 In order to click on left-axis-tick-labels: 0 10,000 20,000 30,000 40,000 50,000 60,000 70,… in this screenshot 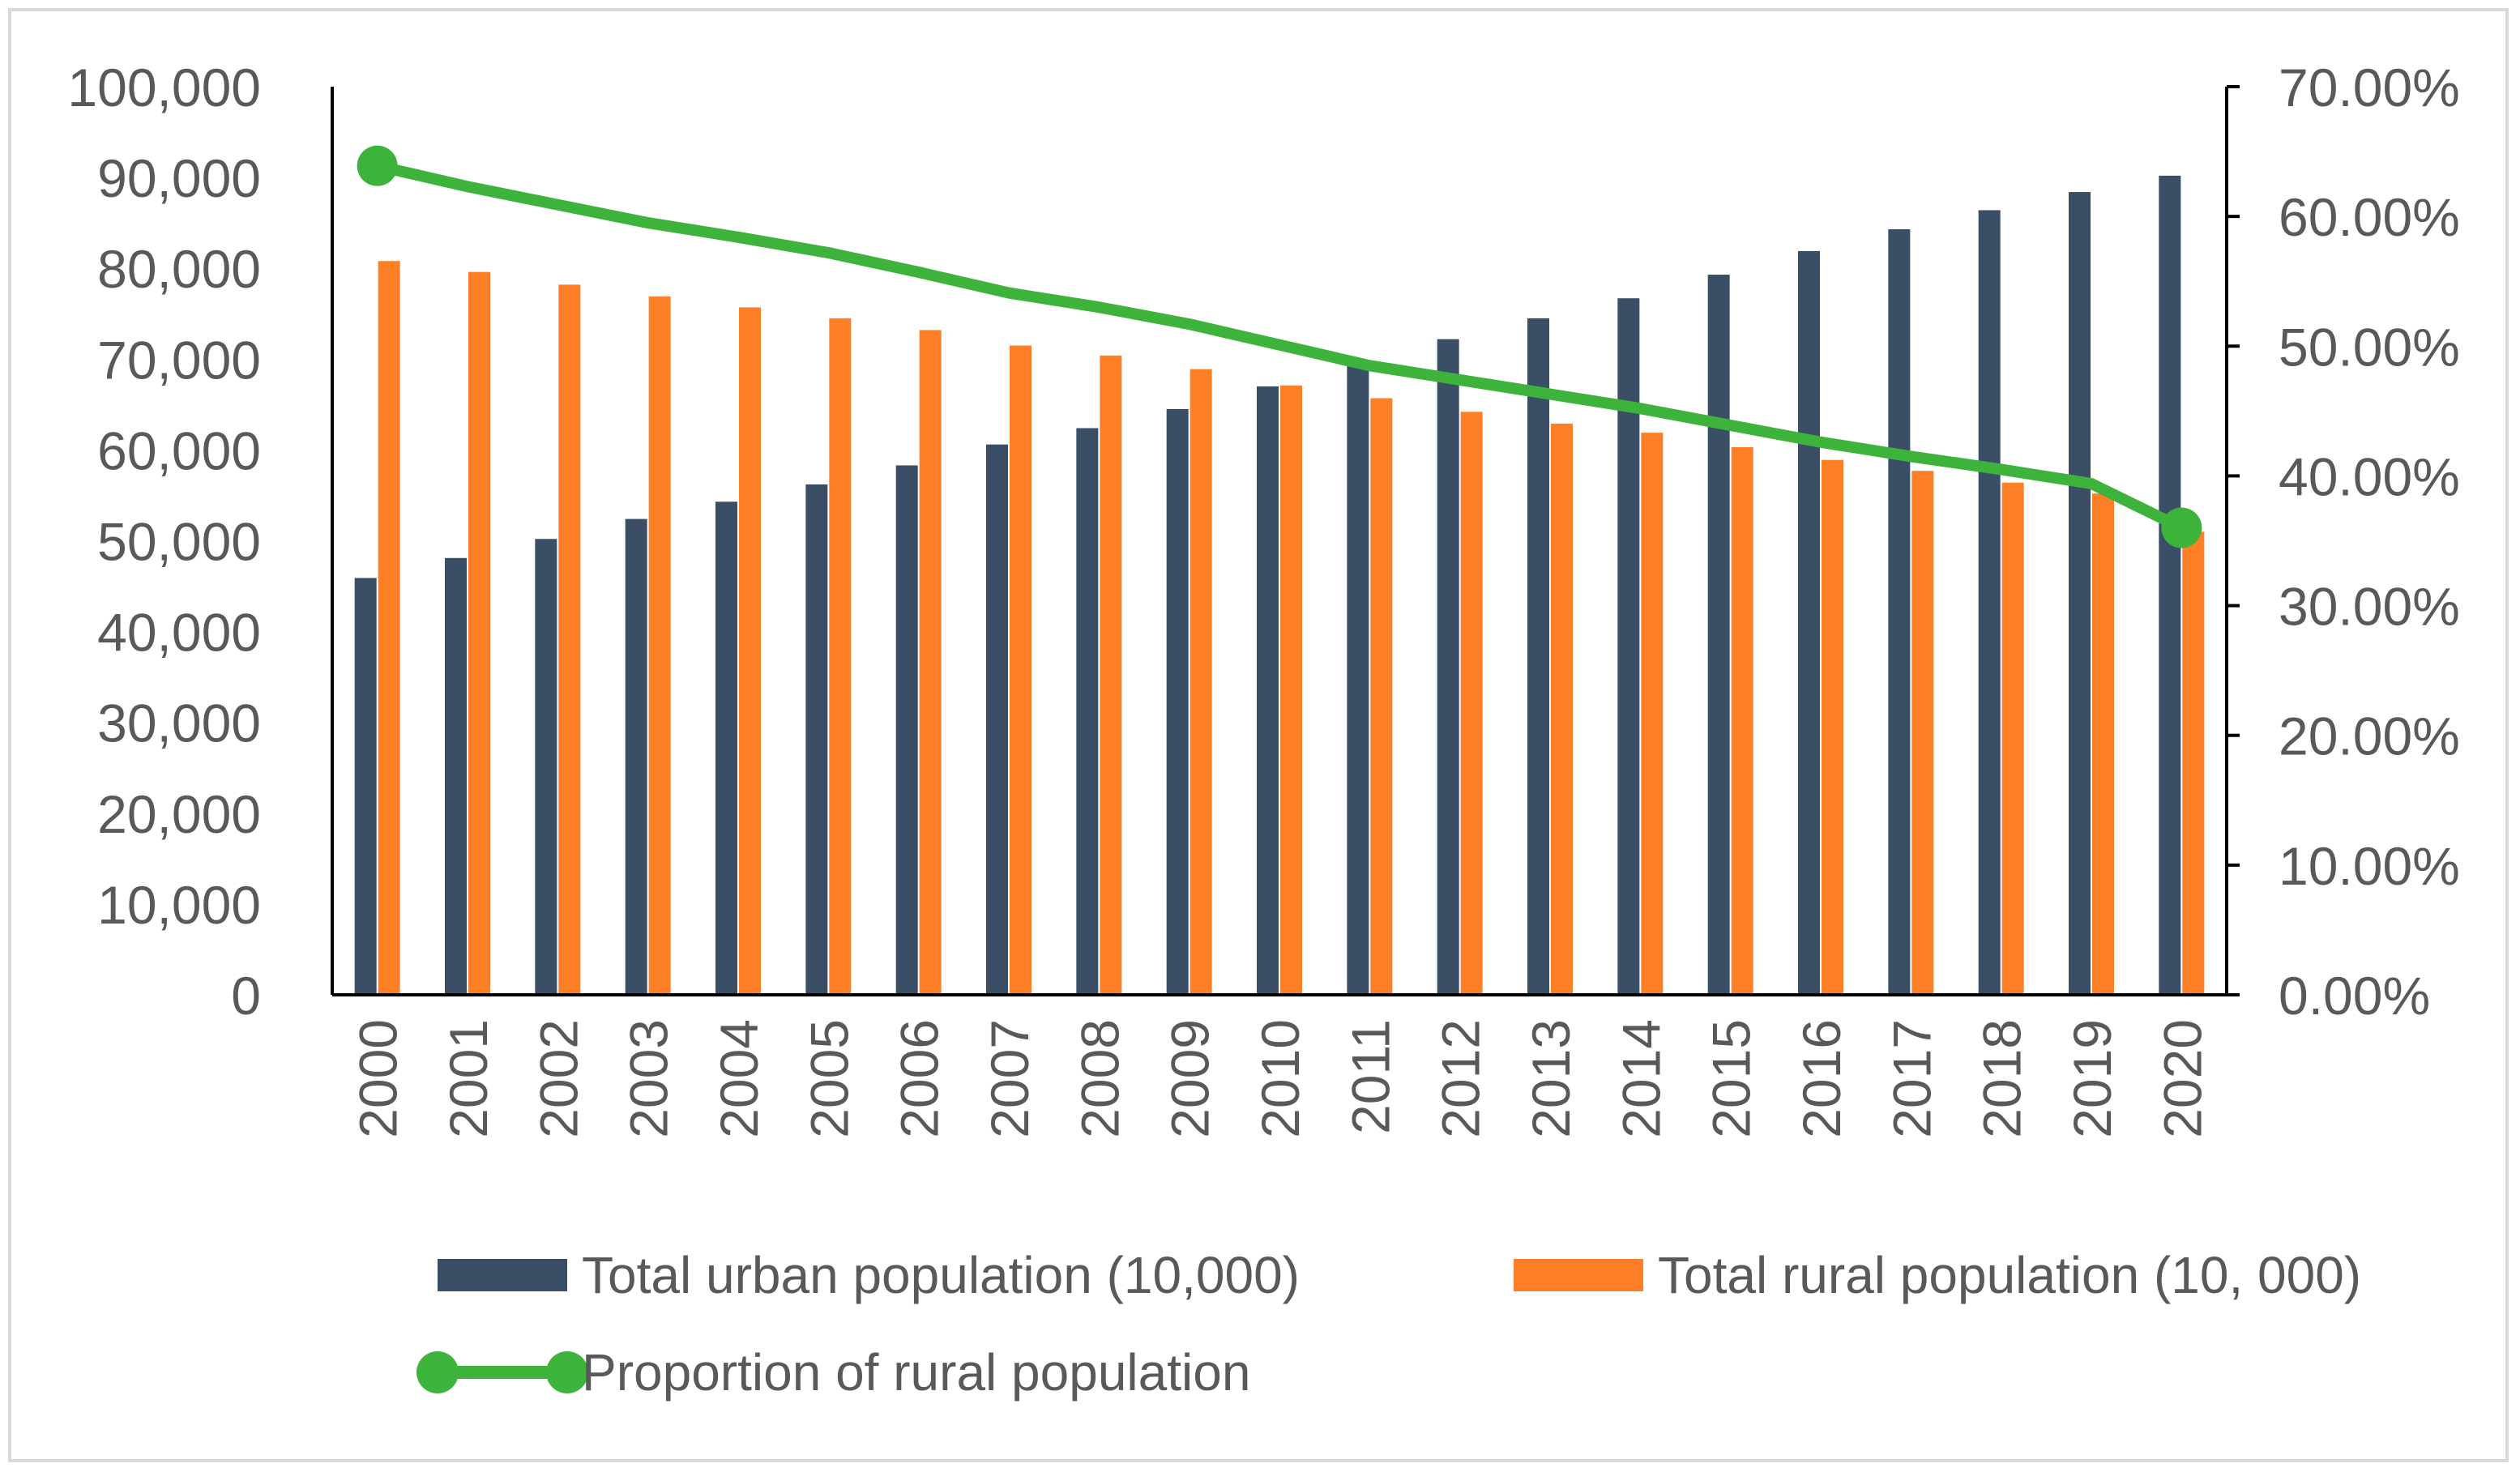, I will do `click(164, 542)`.